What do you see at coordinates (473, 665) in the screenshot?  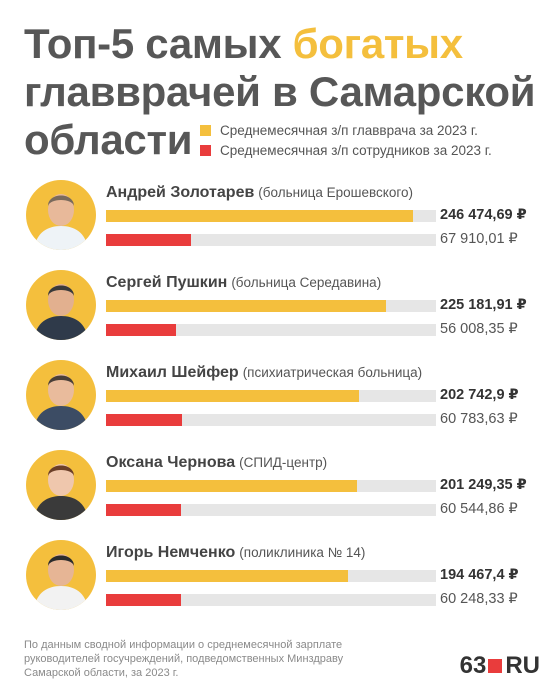 I see `logo-number: 63` at bounding box center [473, 665].